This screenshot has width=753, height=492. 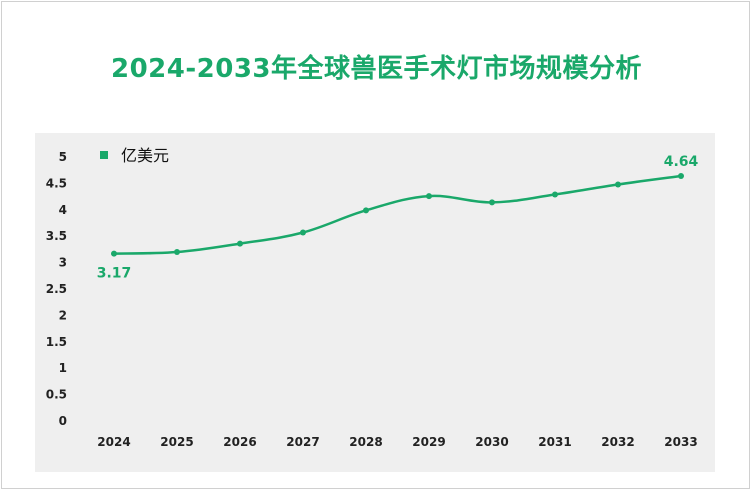 I want to click on y-axis-ticks: 0 0.5 1 1.5 2 2.5 3 3.5 4 4.5 5, so click(x=56, y=289).